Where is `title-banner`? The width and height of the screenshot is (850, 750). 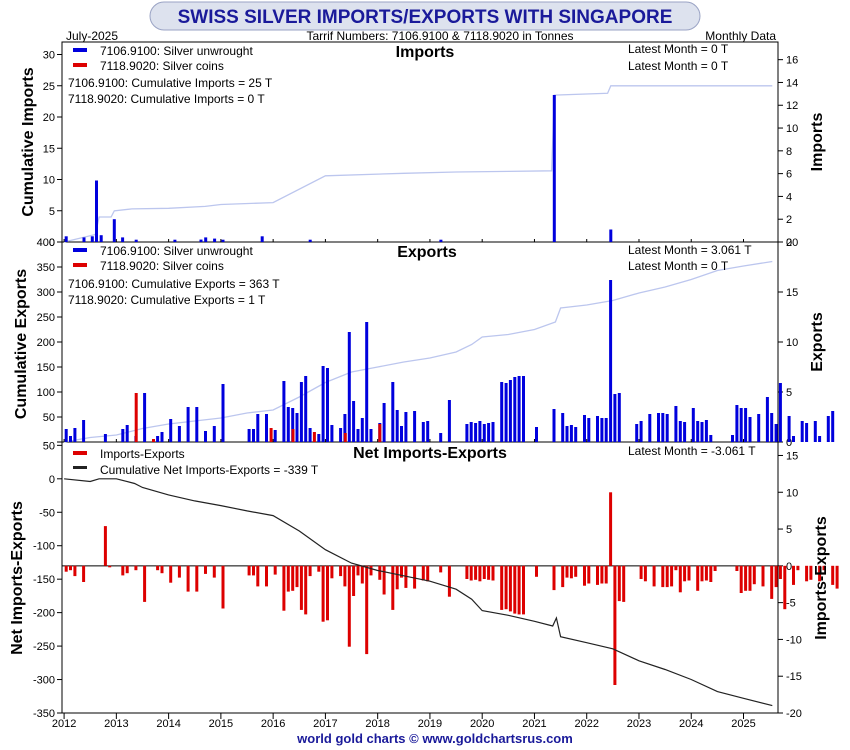
title-banner is located at coordinates (425, 16).